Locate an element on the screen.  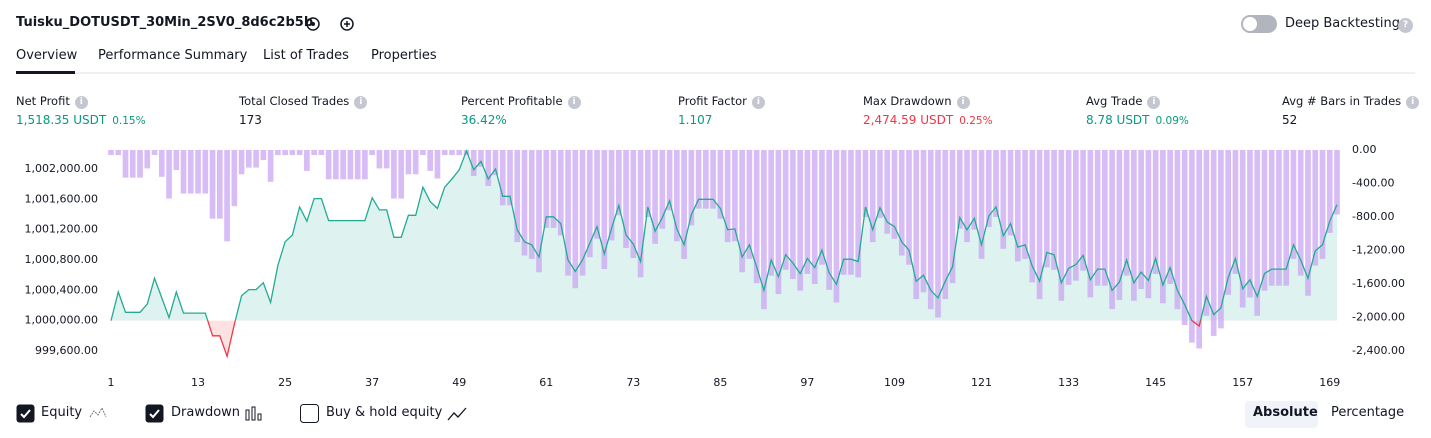
metric-percent: 0.25% is located at coordinates (976, 121).